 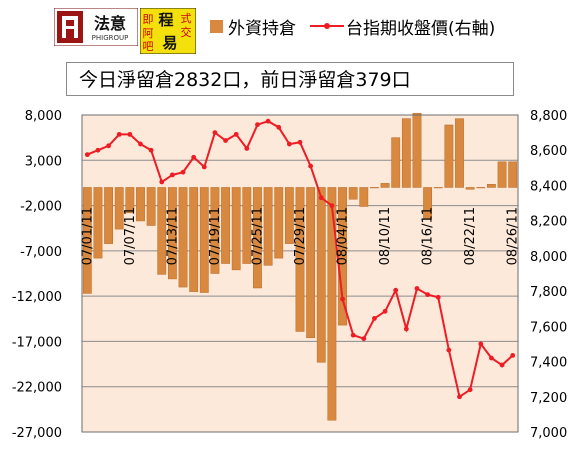 What do you see at coordinates (37, 297) in the screenshot?
I see `y-left-tick-label: -12,000` at bounding box center [37, 297].